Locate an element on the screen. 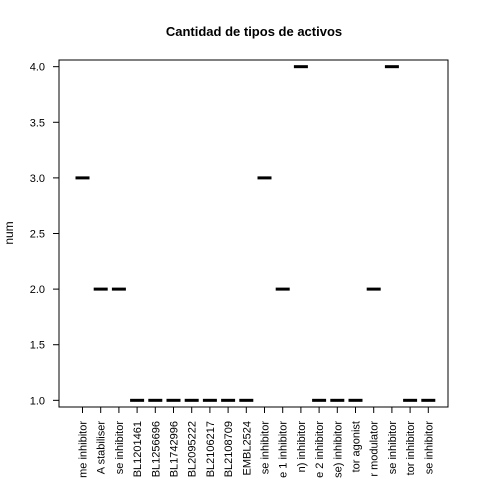 Image resolution: width=480 pixels, height=480 pixels. x-tick-label: tor inhibitor is located at coordinates (411, 448).